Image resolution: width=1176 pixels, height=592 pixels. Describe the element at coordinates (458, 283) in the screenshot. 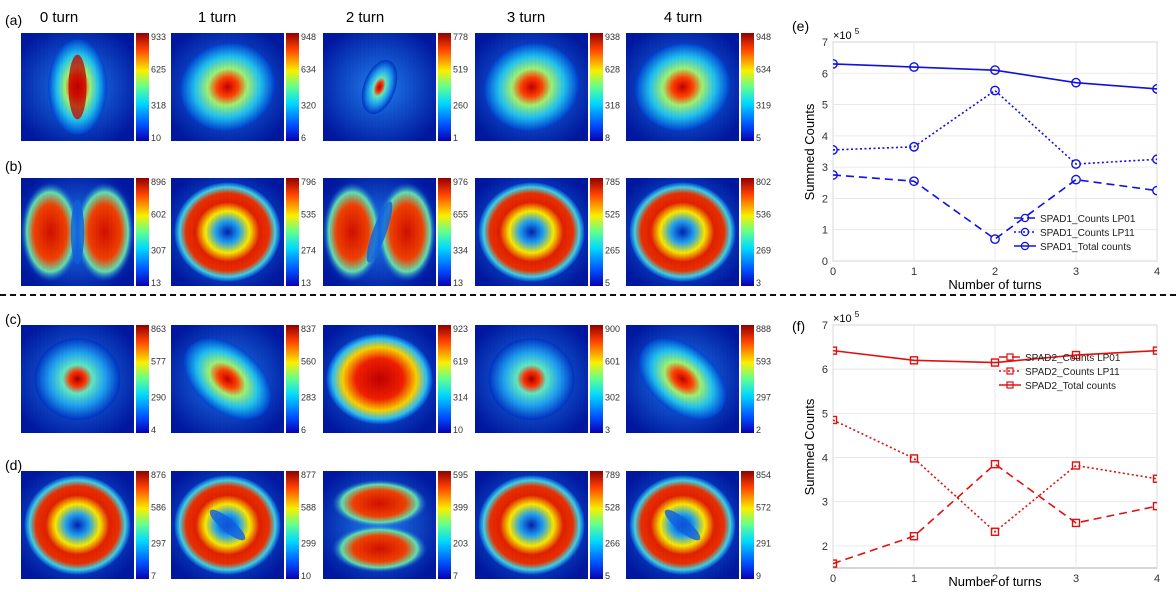

I see `colorbar-tick-label: 13` at that location.